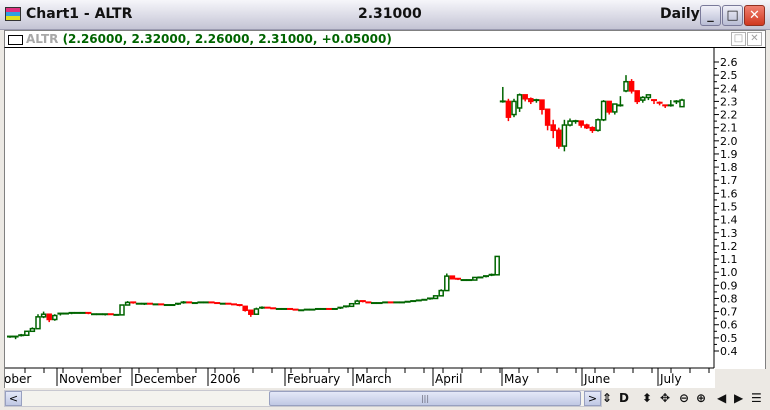  What do you see at coordinates (732, 15) in the screenshot?
I see `maximize-button: □` at bounding box center [732, 15].